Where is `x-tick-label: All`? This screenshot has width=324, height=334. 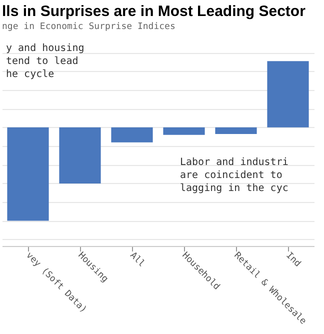 x-tick-label: All is located at coordinates (137, 260).